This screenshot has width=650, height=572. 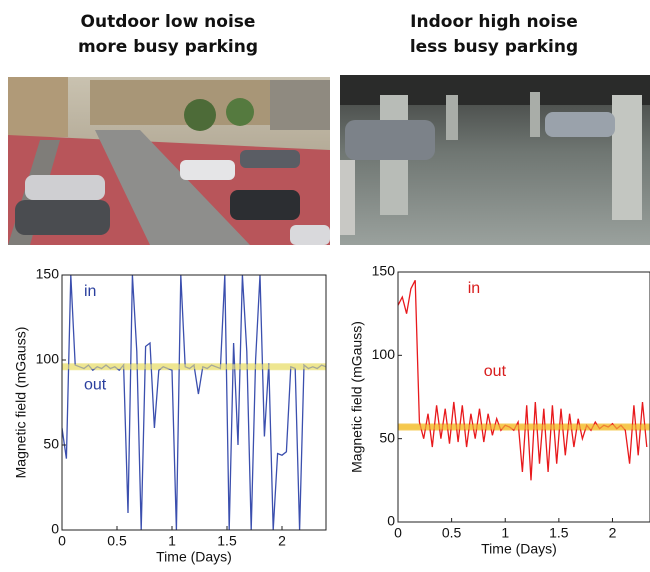 I want to click on indoor-photo, so click(x=495, y=160).